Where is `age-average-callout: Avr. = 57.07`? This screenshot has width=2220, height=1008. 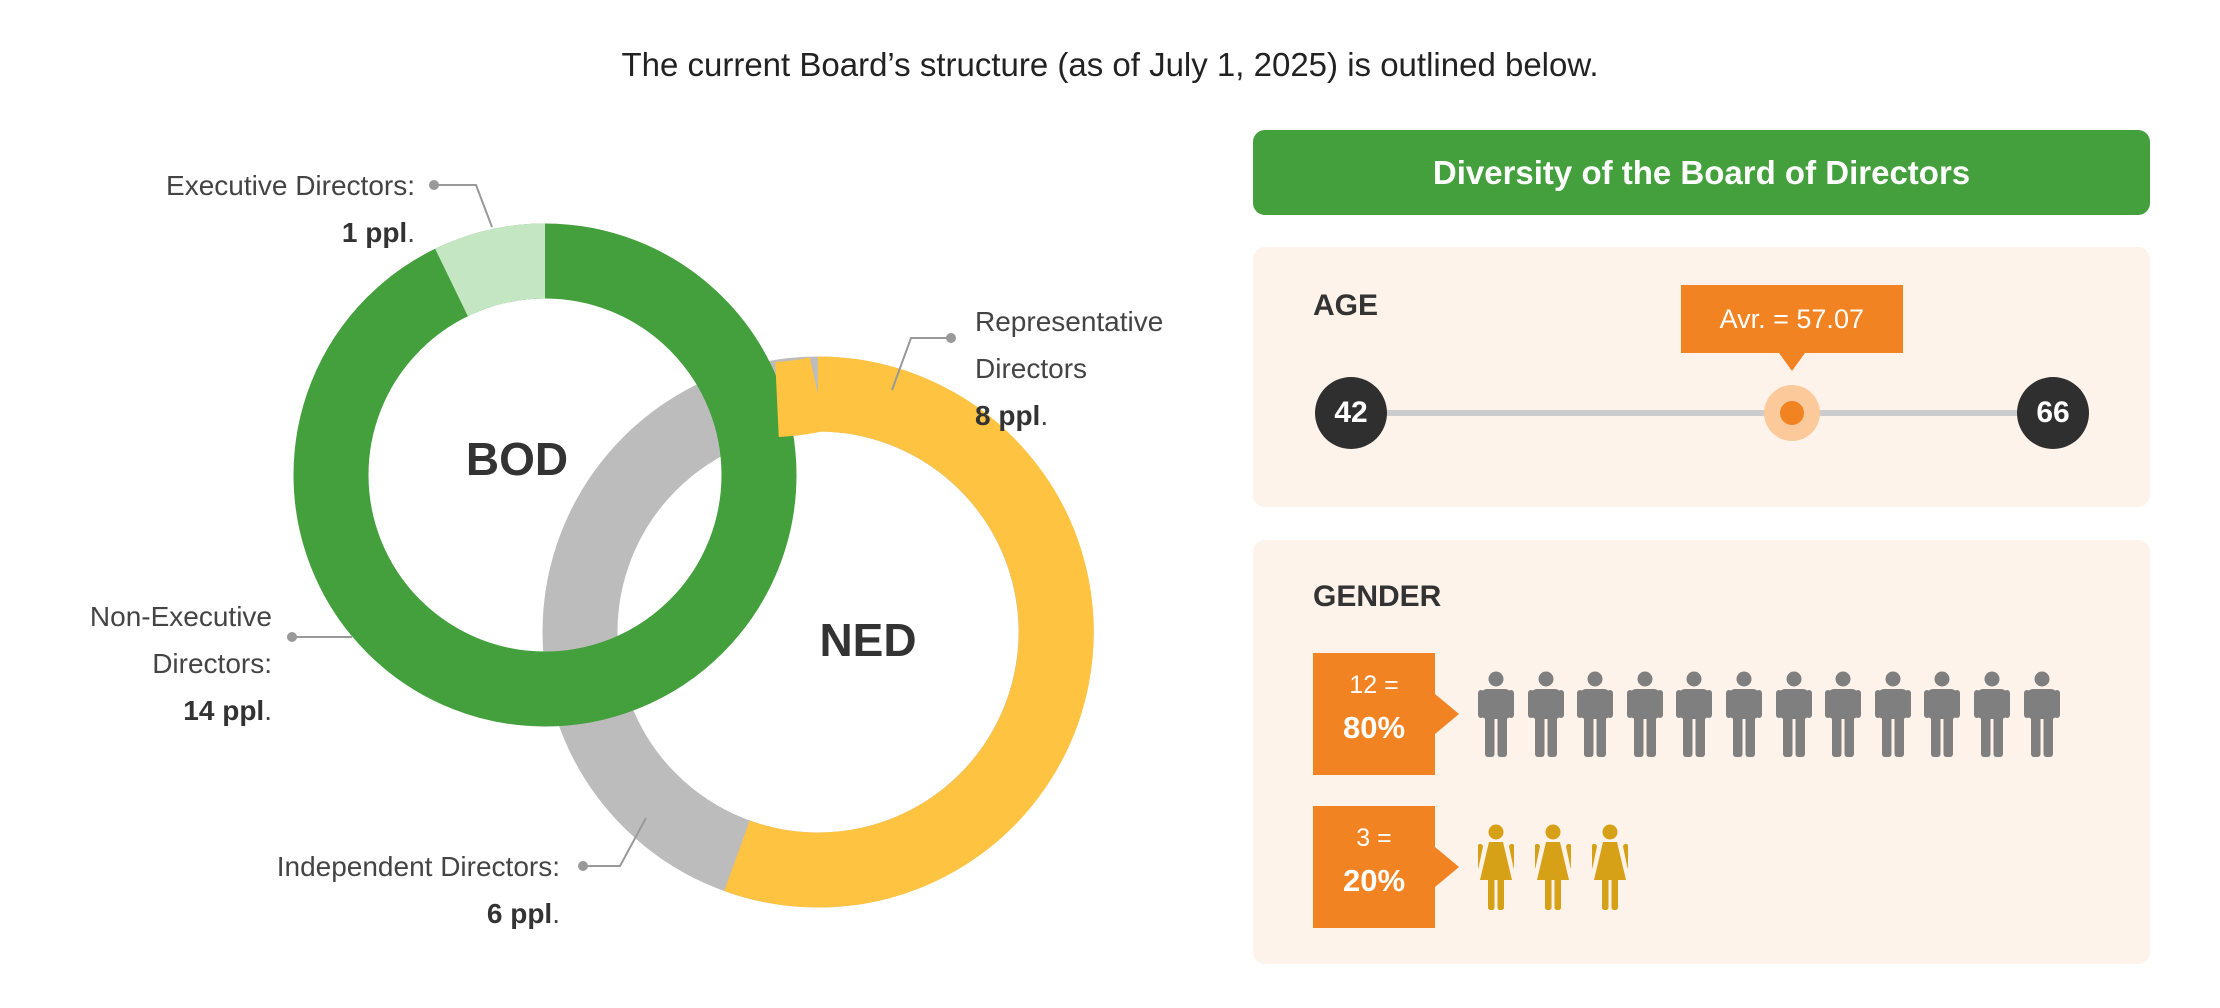
age-average-callout: Avr. = 57.07 is located at coordinates (1791, 328).